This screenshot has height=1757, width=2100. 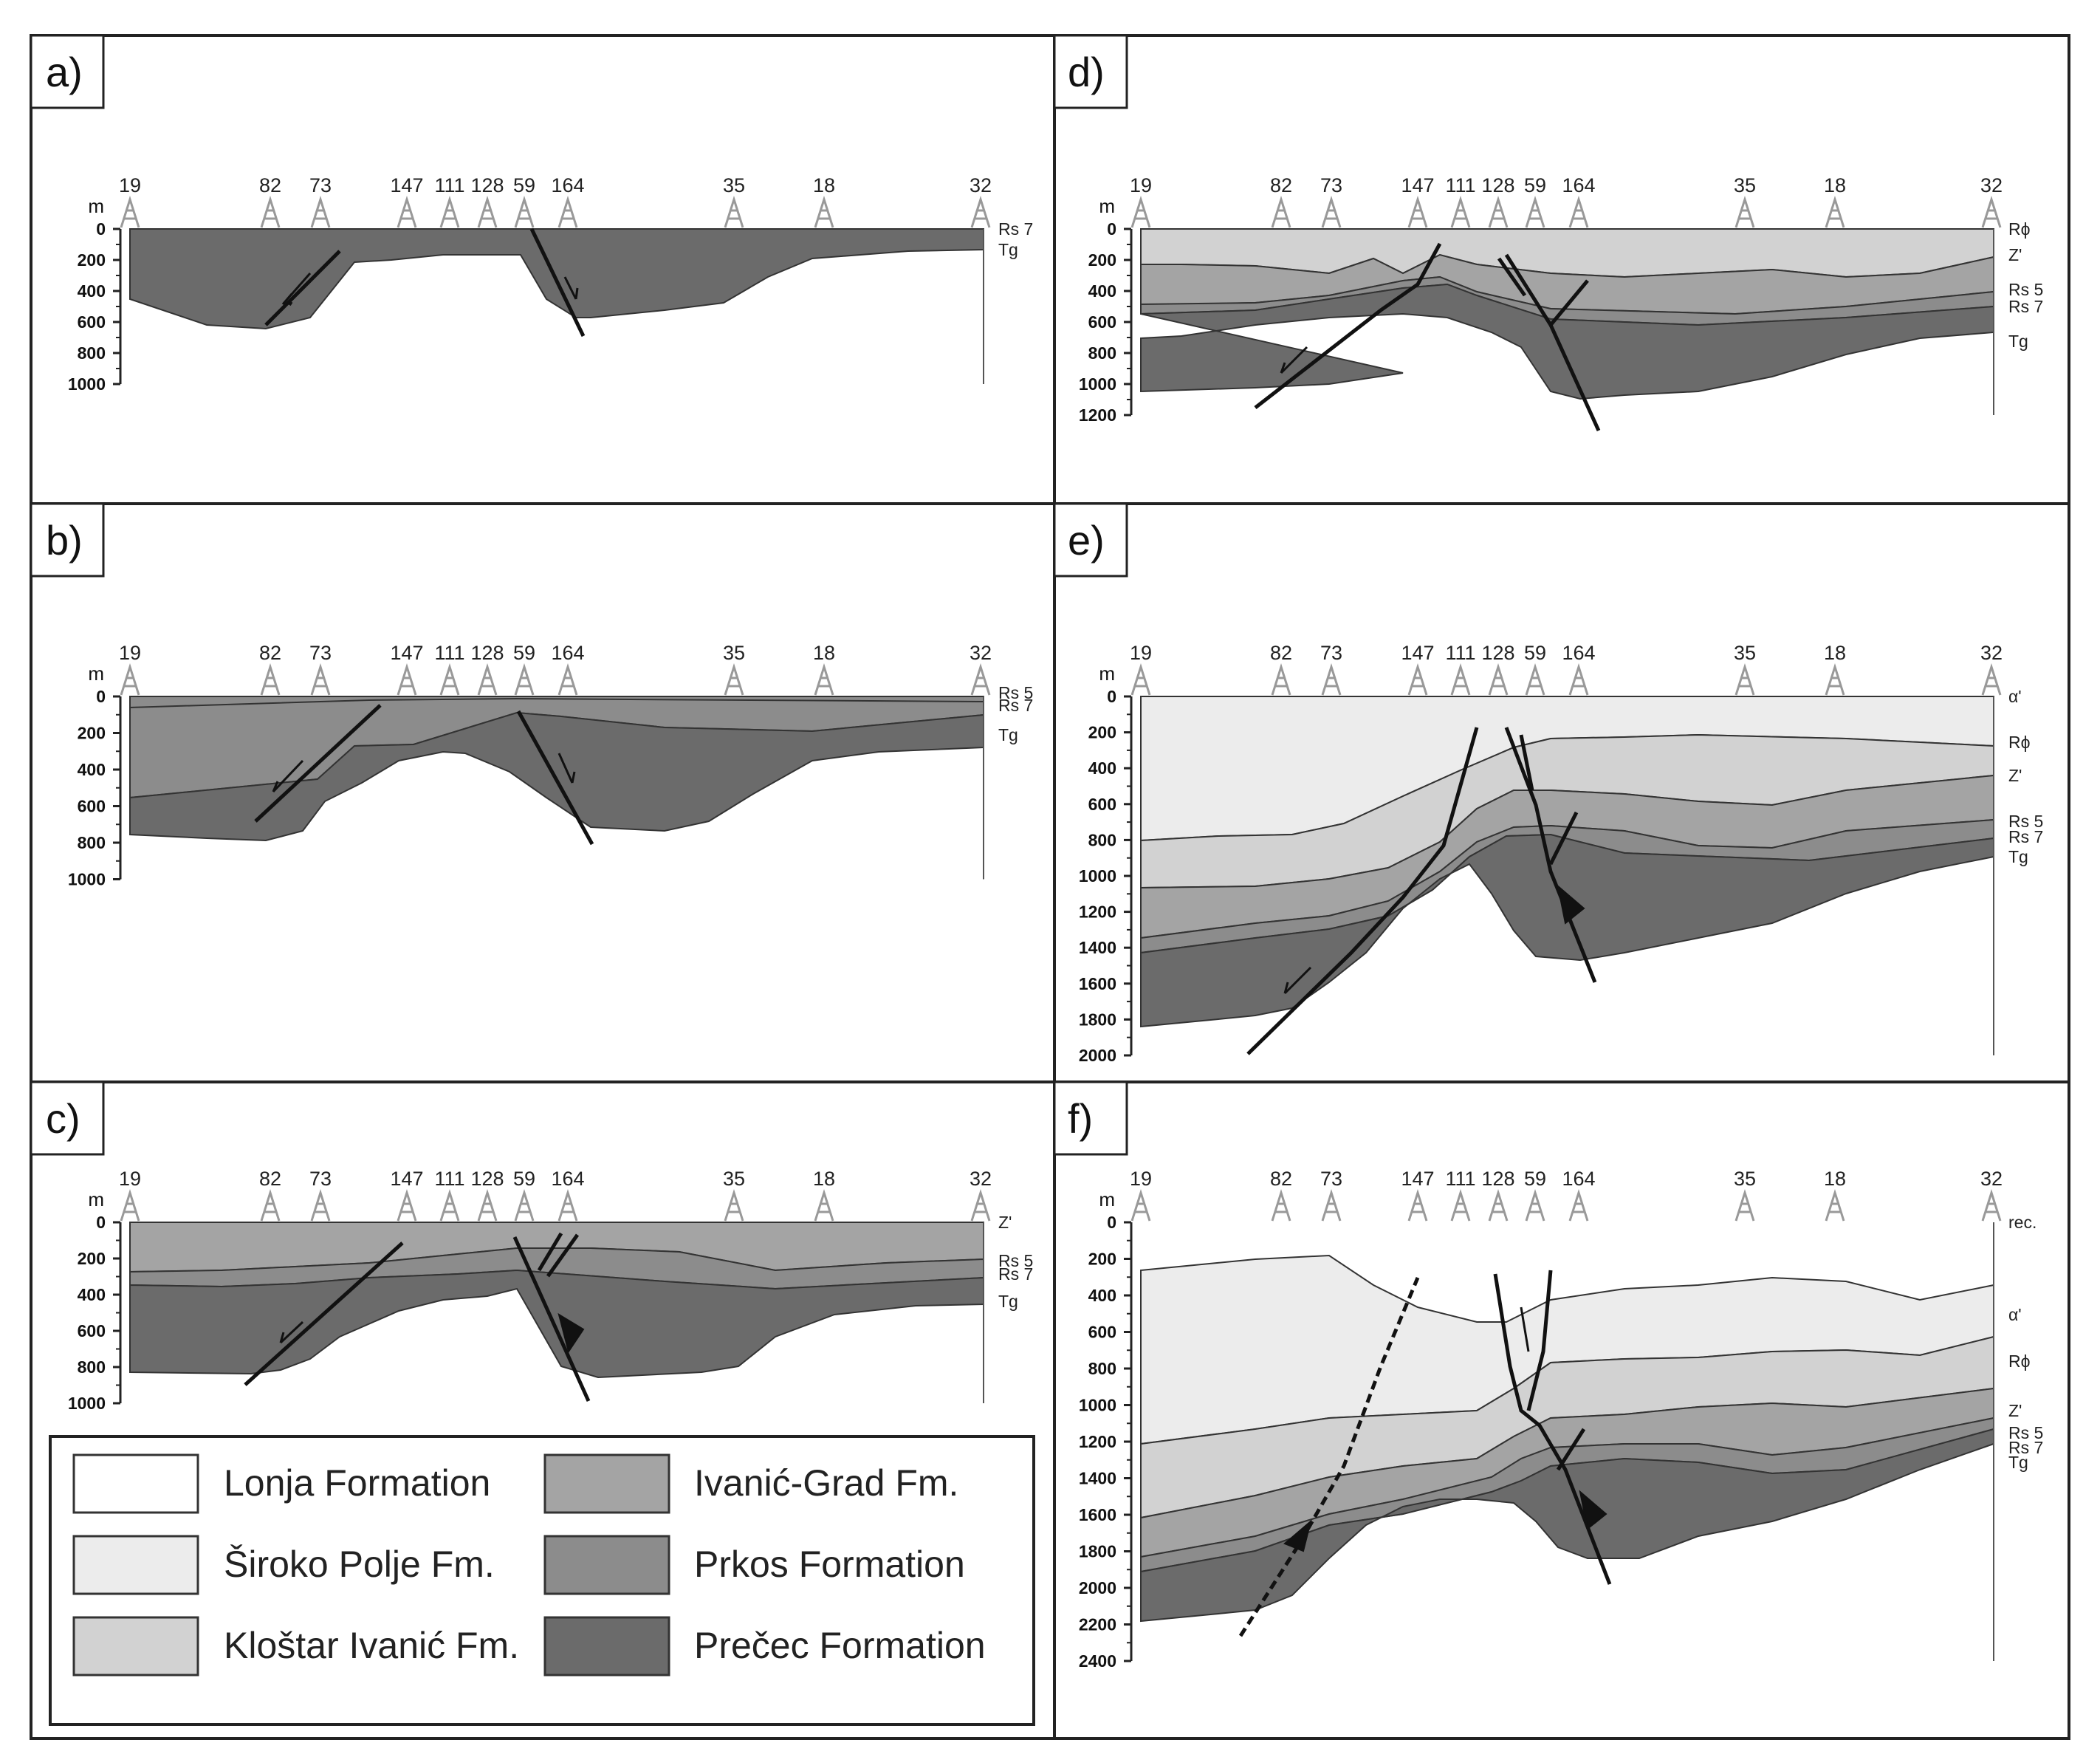 I want to click on well-f-59: 59, so click(x=1535, y=1195).